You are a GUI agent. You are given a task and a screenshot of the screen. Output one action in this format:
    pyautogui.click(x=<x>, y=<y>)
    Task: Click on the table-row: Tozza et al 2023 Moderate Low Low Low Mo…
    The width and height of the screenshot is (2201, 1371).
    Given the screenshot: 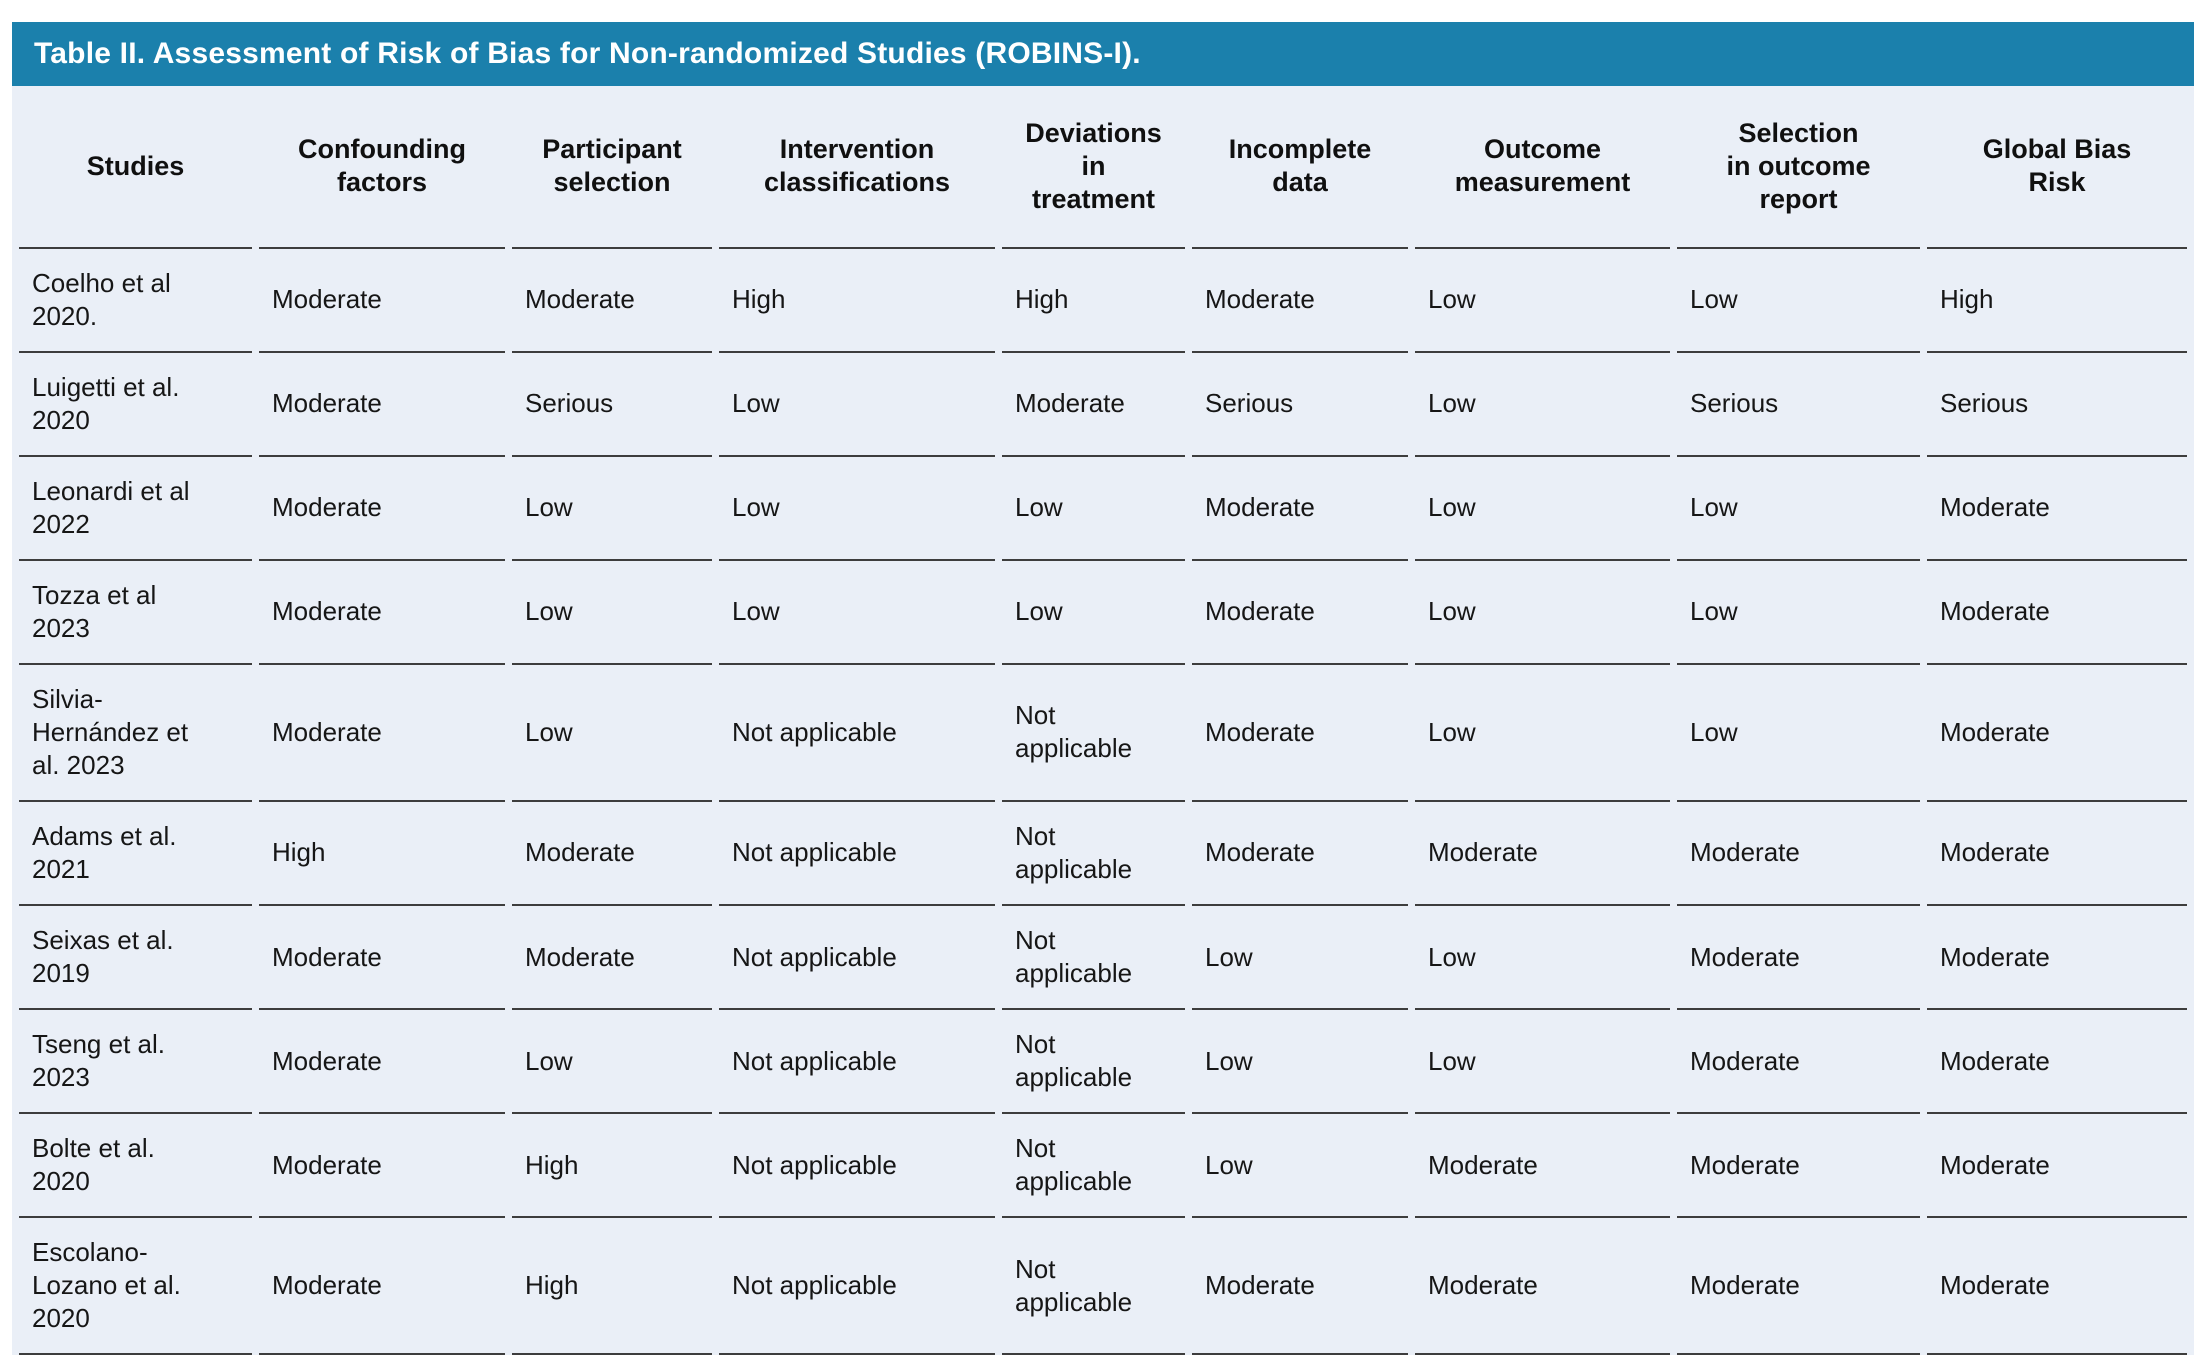 What is the action you would take?
    pyautogui.click(x=1103, y=613)
    